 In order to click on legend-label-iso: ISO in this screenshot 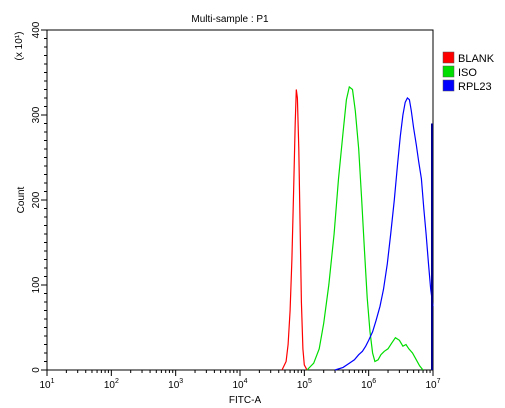, I will do `click(467, 73)`.